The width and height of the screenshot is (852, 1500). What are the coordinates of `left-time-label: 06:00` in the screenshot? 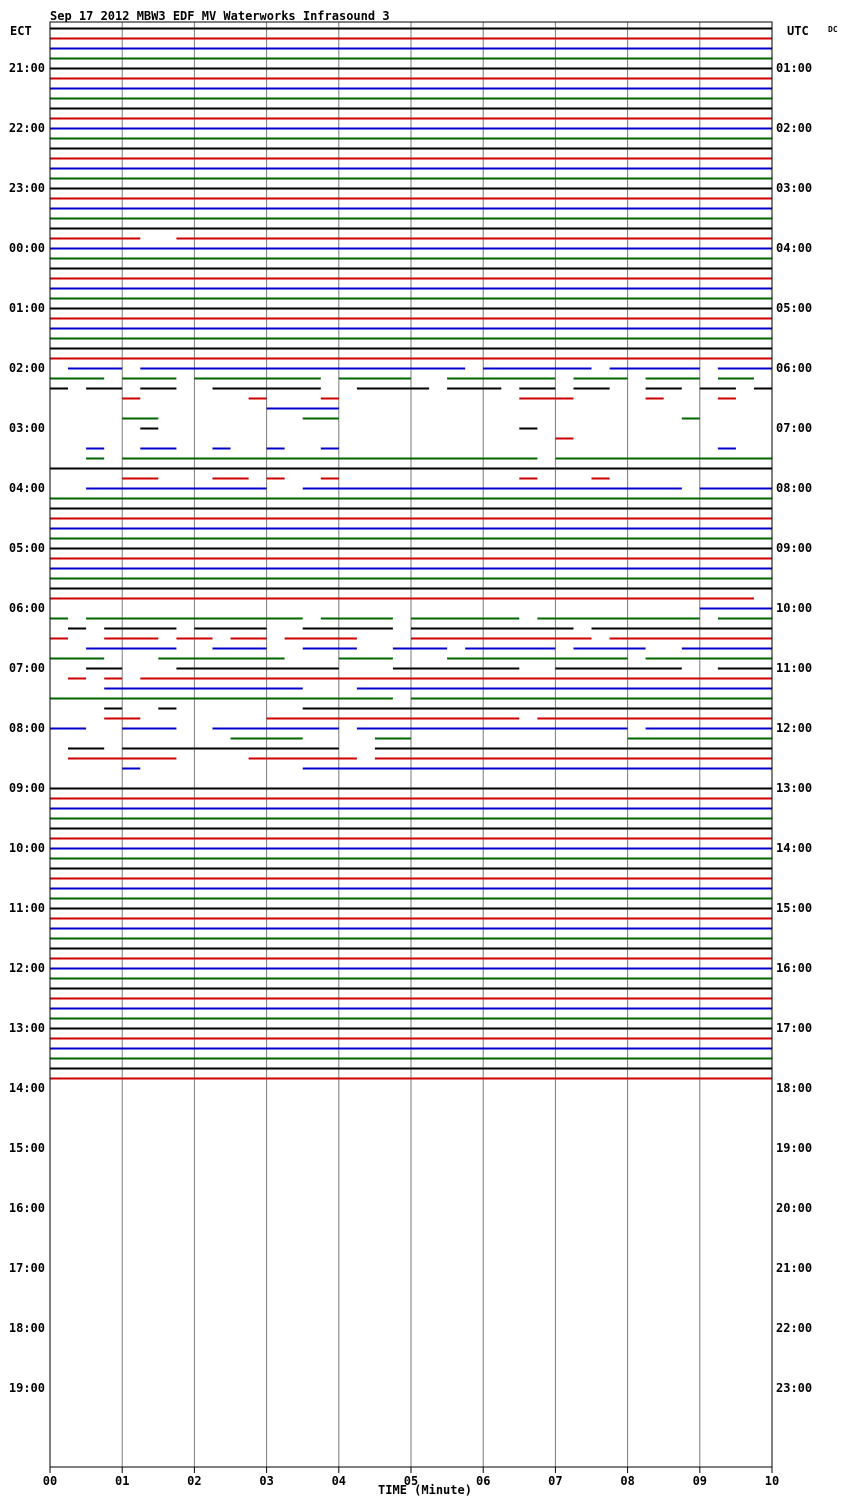 It's located at (27, 608).